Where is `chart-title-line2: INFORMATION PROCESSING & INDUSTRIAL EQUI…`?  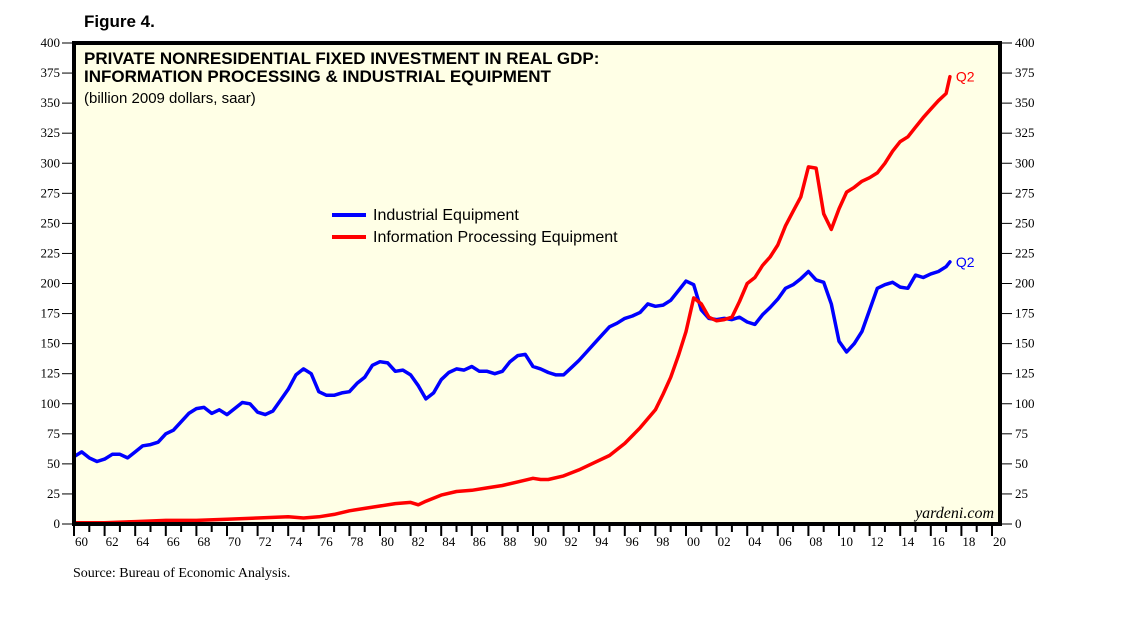 chart-title-line2: INFORMATION PROCESSING & INDUSTRIAL EQUI… is located at coordinates (318, 76).